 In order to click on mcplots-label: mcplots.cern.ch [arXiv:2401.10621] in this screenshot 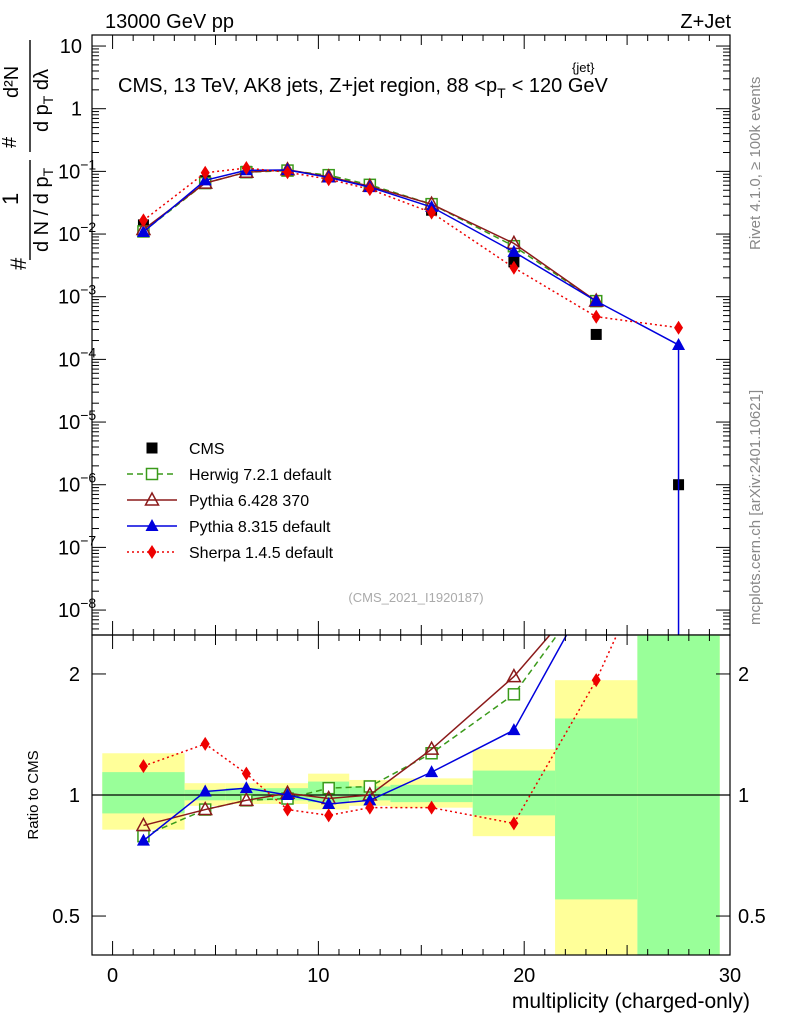, I will do `click(755, 507)`.